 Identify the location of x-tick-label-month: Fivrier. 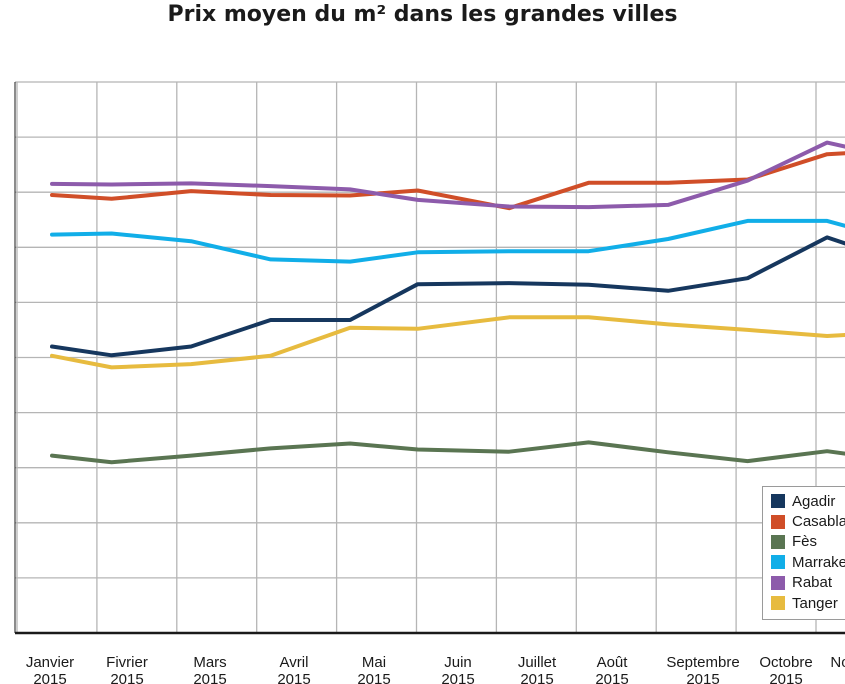
(127, 662).